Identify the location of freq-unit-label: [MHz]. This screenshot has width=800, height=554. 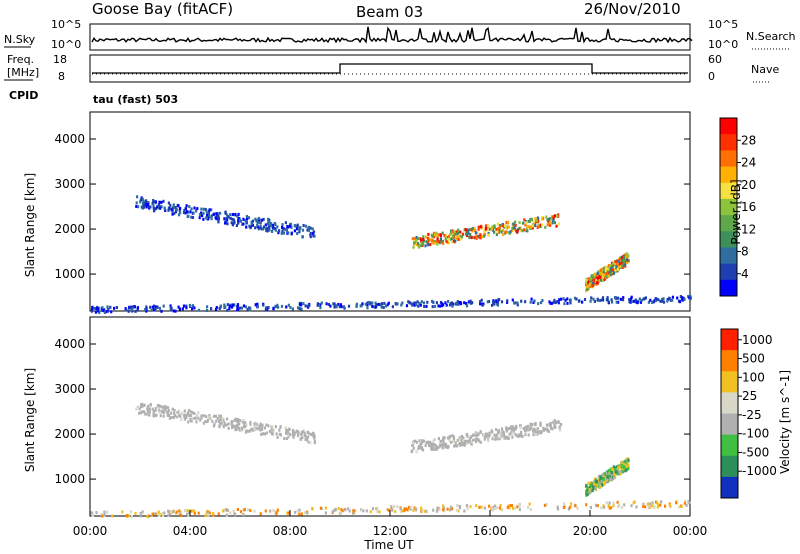
(23, 72).